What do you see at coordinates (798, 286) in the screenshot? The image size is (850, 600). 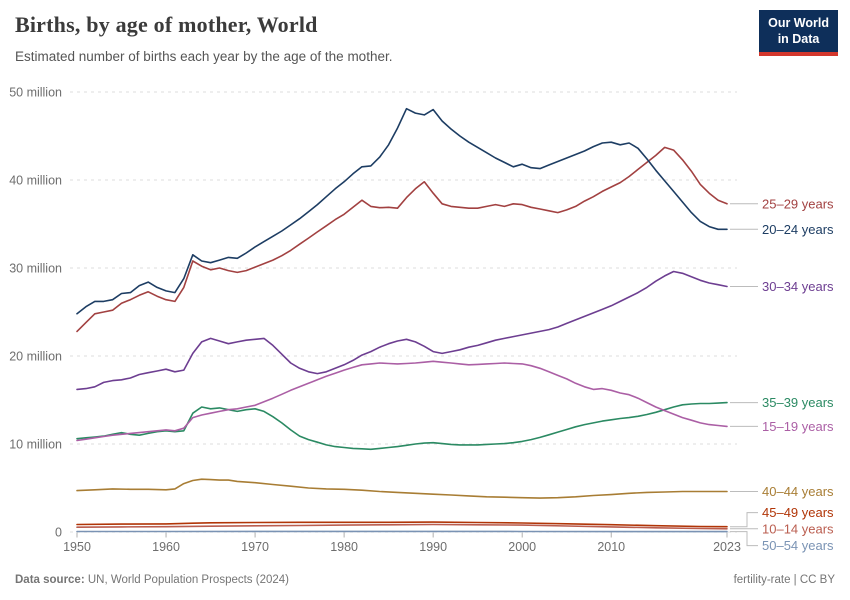 I see `legend-label-30-34-years: 30–34 years` at bounding box center [798, 286].